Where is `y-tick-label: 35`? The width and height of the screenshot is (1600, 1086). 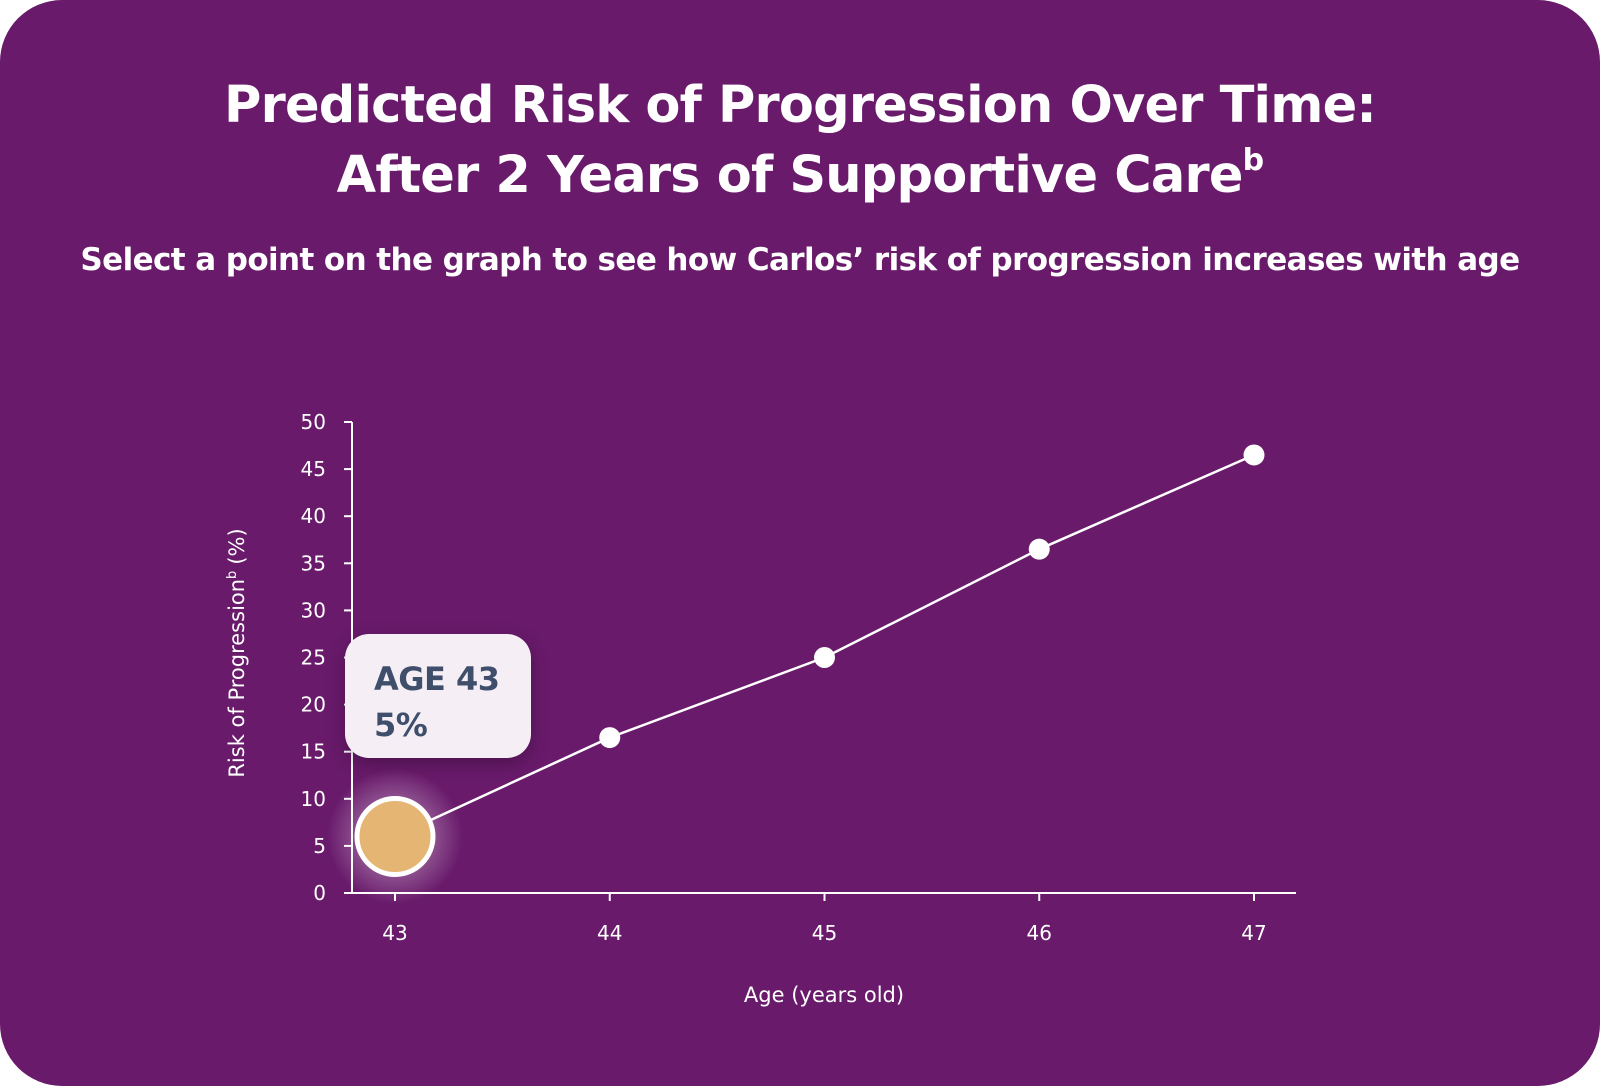
y-tick-label: 35 is located at coordinates (313, 563).